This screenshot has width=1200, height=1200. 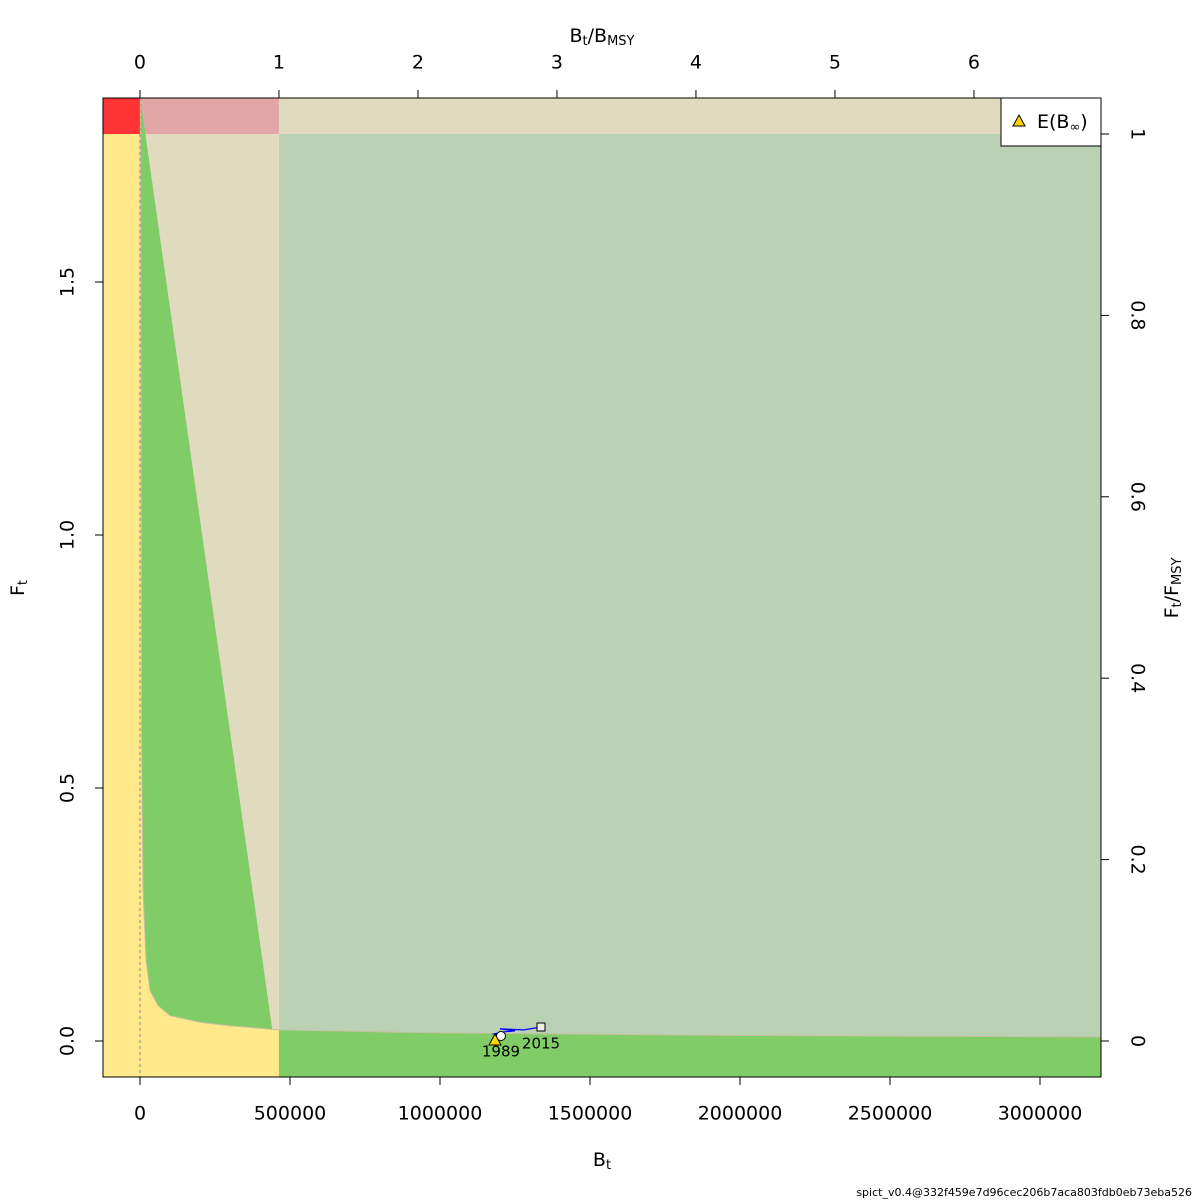 I want to click on region-yellow, so click(x=121, y=605).